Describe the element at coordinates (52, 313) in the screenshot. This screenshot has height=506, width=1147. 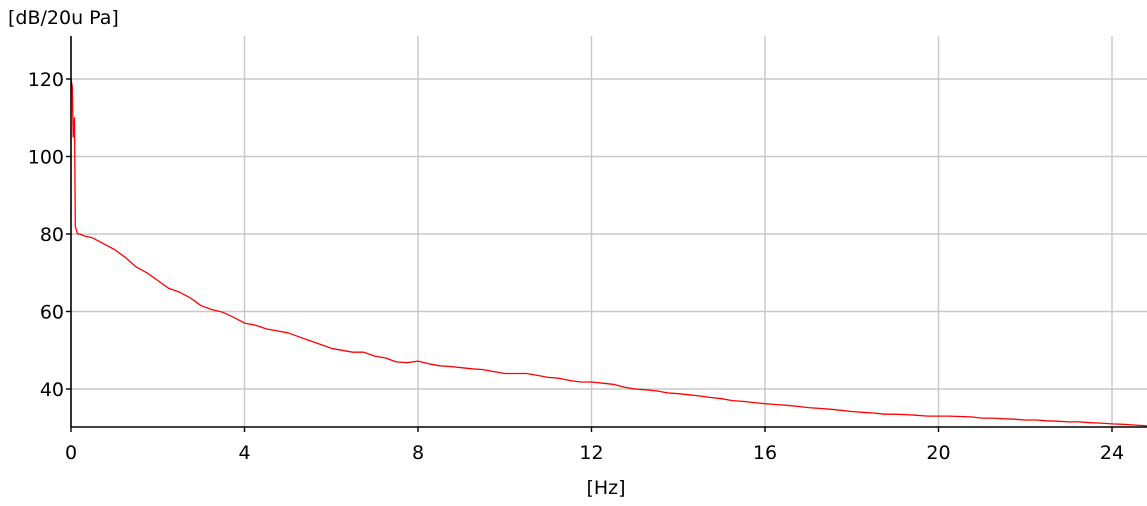
I see `y-tick-label: 60` at that location.